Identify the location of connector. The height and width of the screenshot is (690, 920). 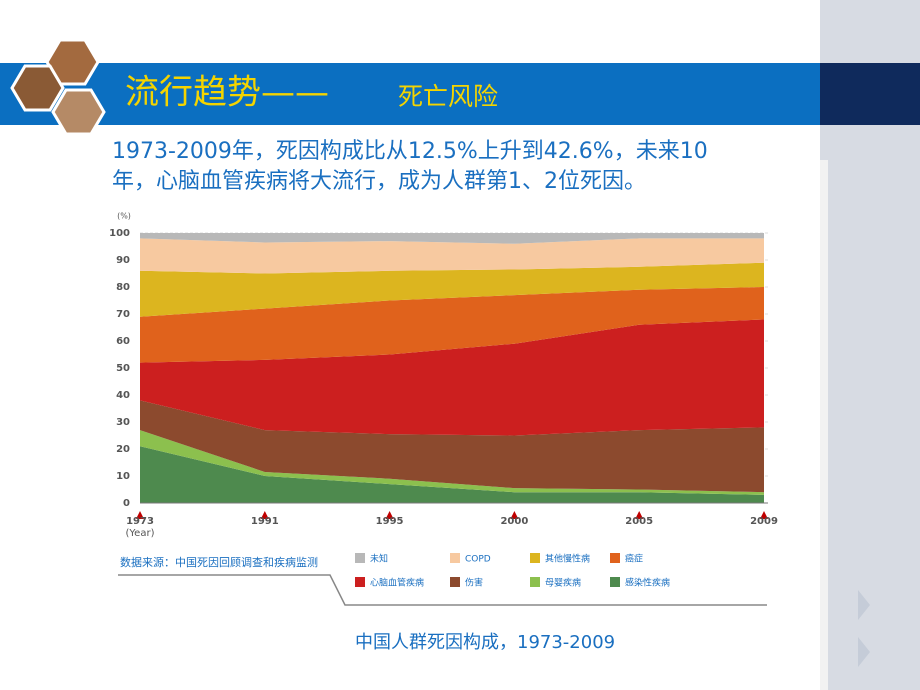
(442, 590).